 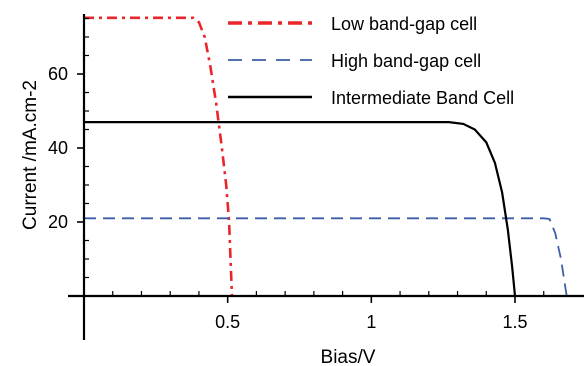 What do you see at coordinates (227, 322) in the screenshot?
I see `x-tick-label: 0.5` at bounding box center [227, 322].